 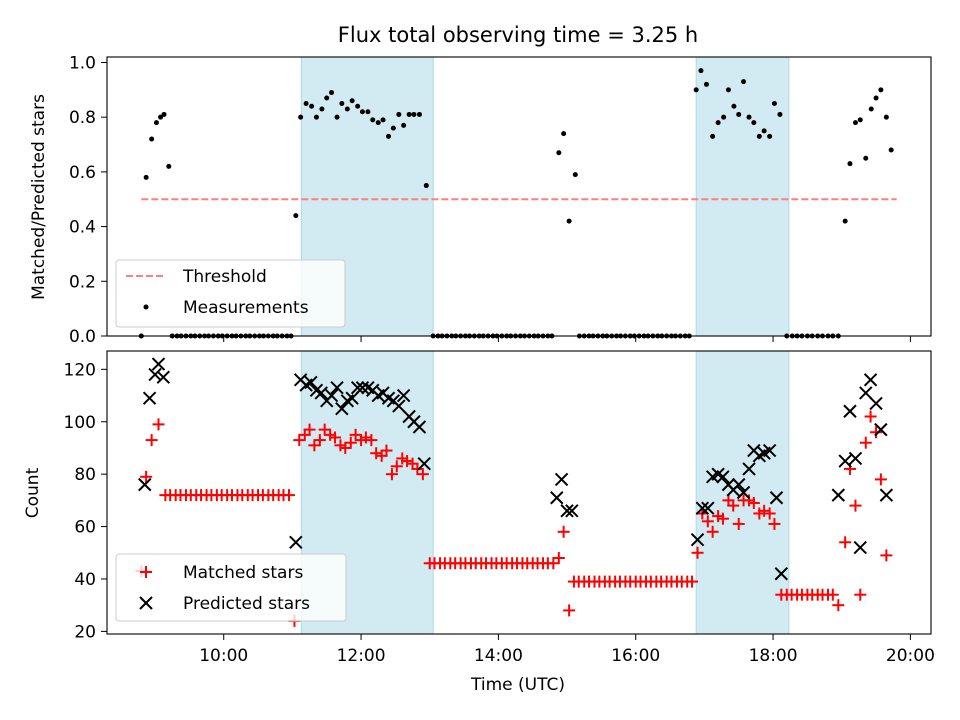 What do you see at coordinates (742, 196) in the screenshot?
I see `top-shaded-interval` at bounding box center [742, 196].